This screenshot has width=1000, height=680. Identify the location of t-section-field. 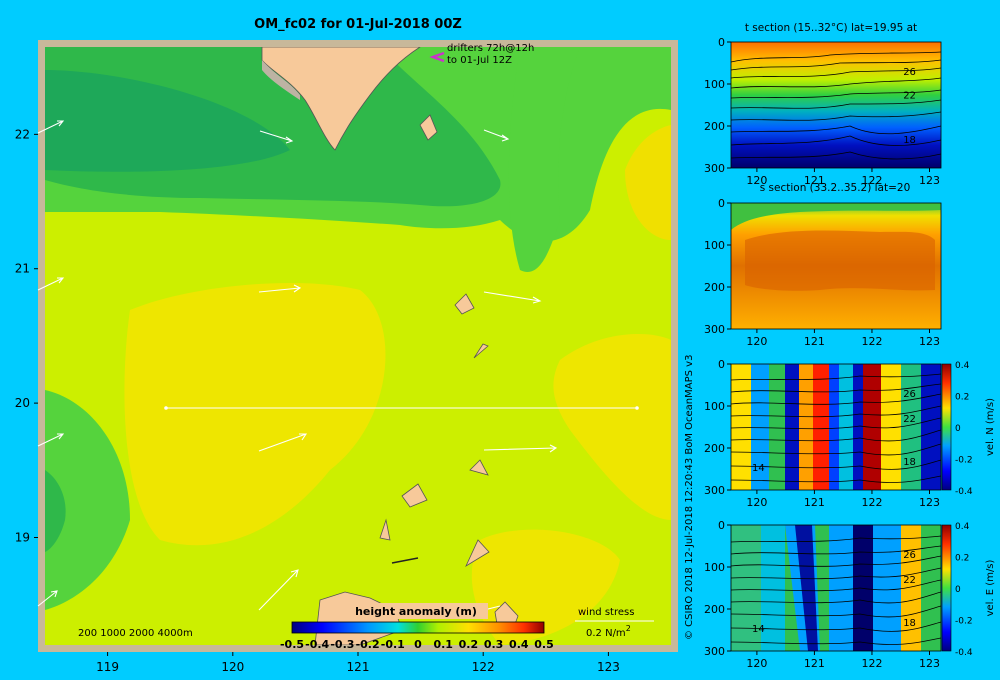
(836, 105).